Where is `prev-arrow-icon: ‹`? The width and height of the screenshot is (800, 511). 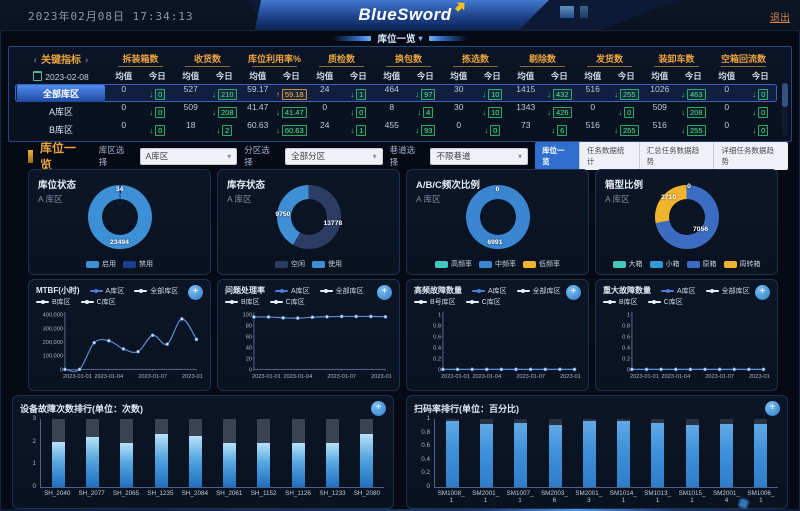
prev-arrow-icon: ‹ is located at coordinates (35, 60).